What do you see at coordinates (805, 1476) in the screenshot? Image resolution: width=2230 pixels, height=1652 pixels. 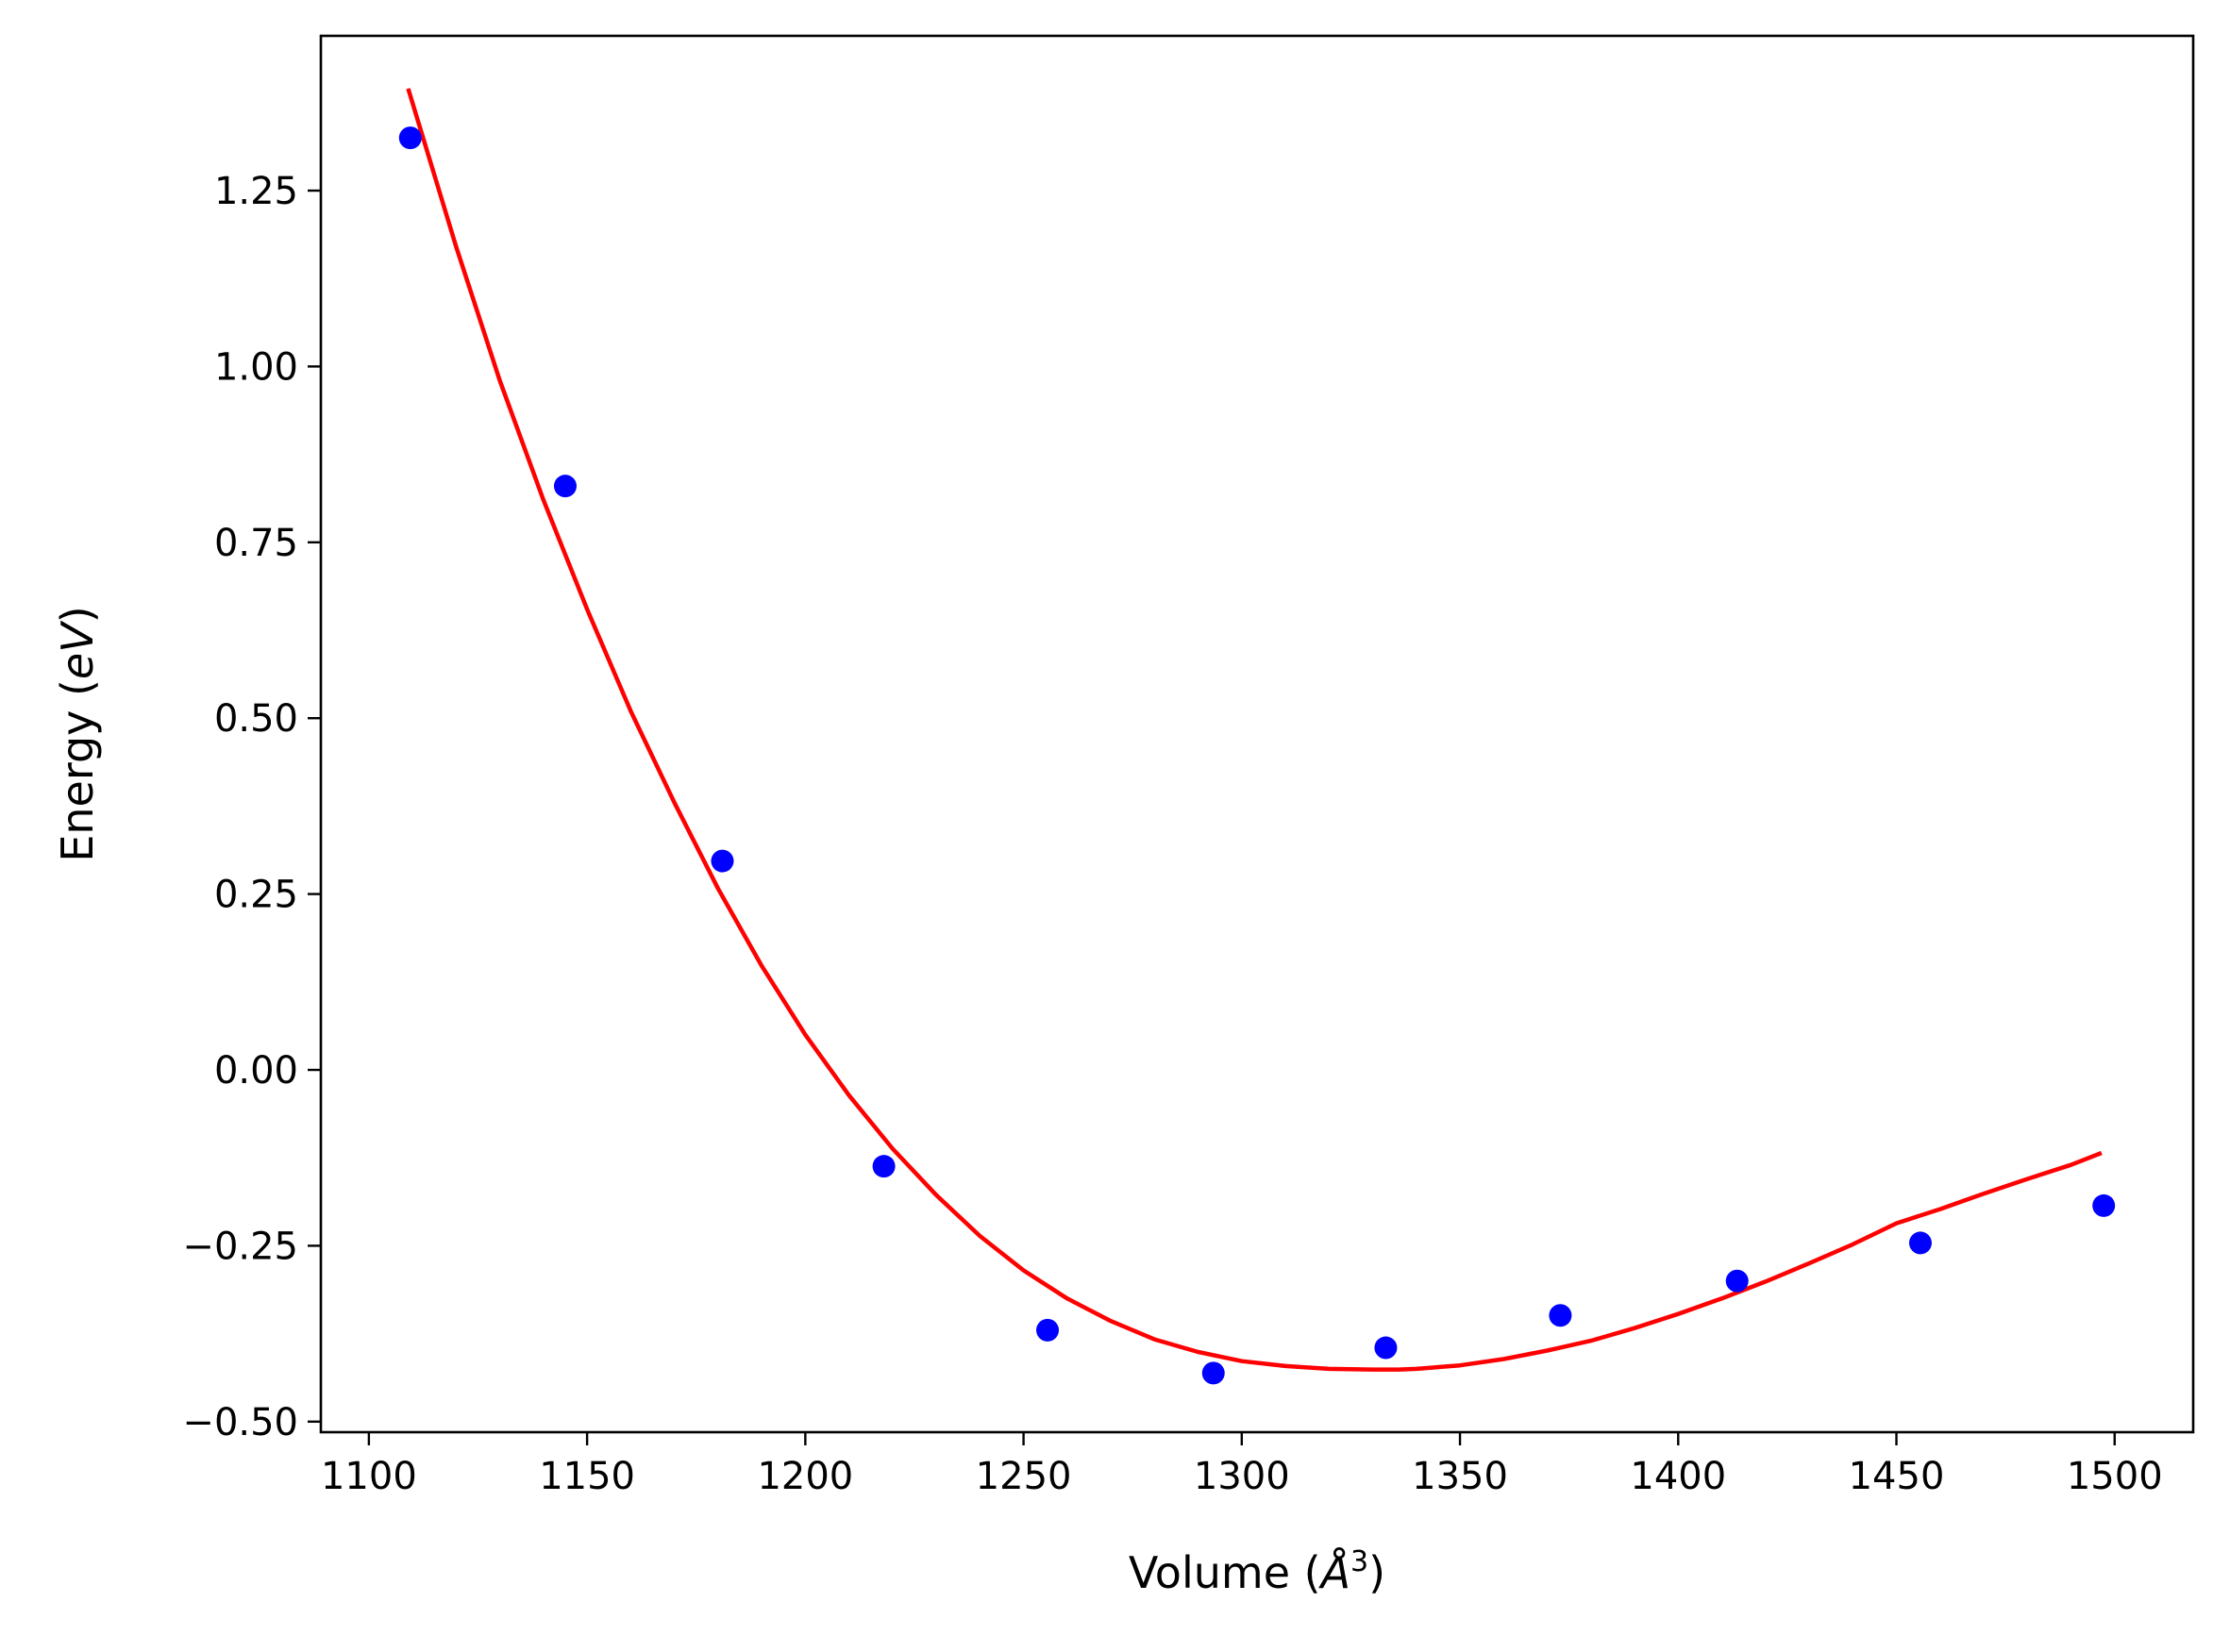 I see `x-tick-label: 1200` at bounding box center [805, 1476].